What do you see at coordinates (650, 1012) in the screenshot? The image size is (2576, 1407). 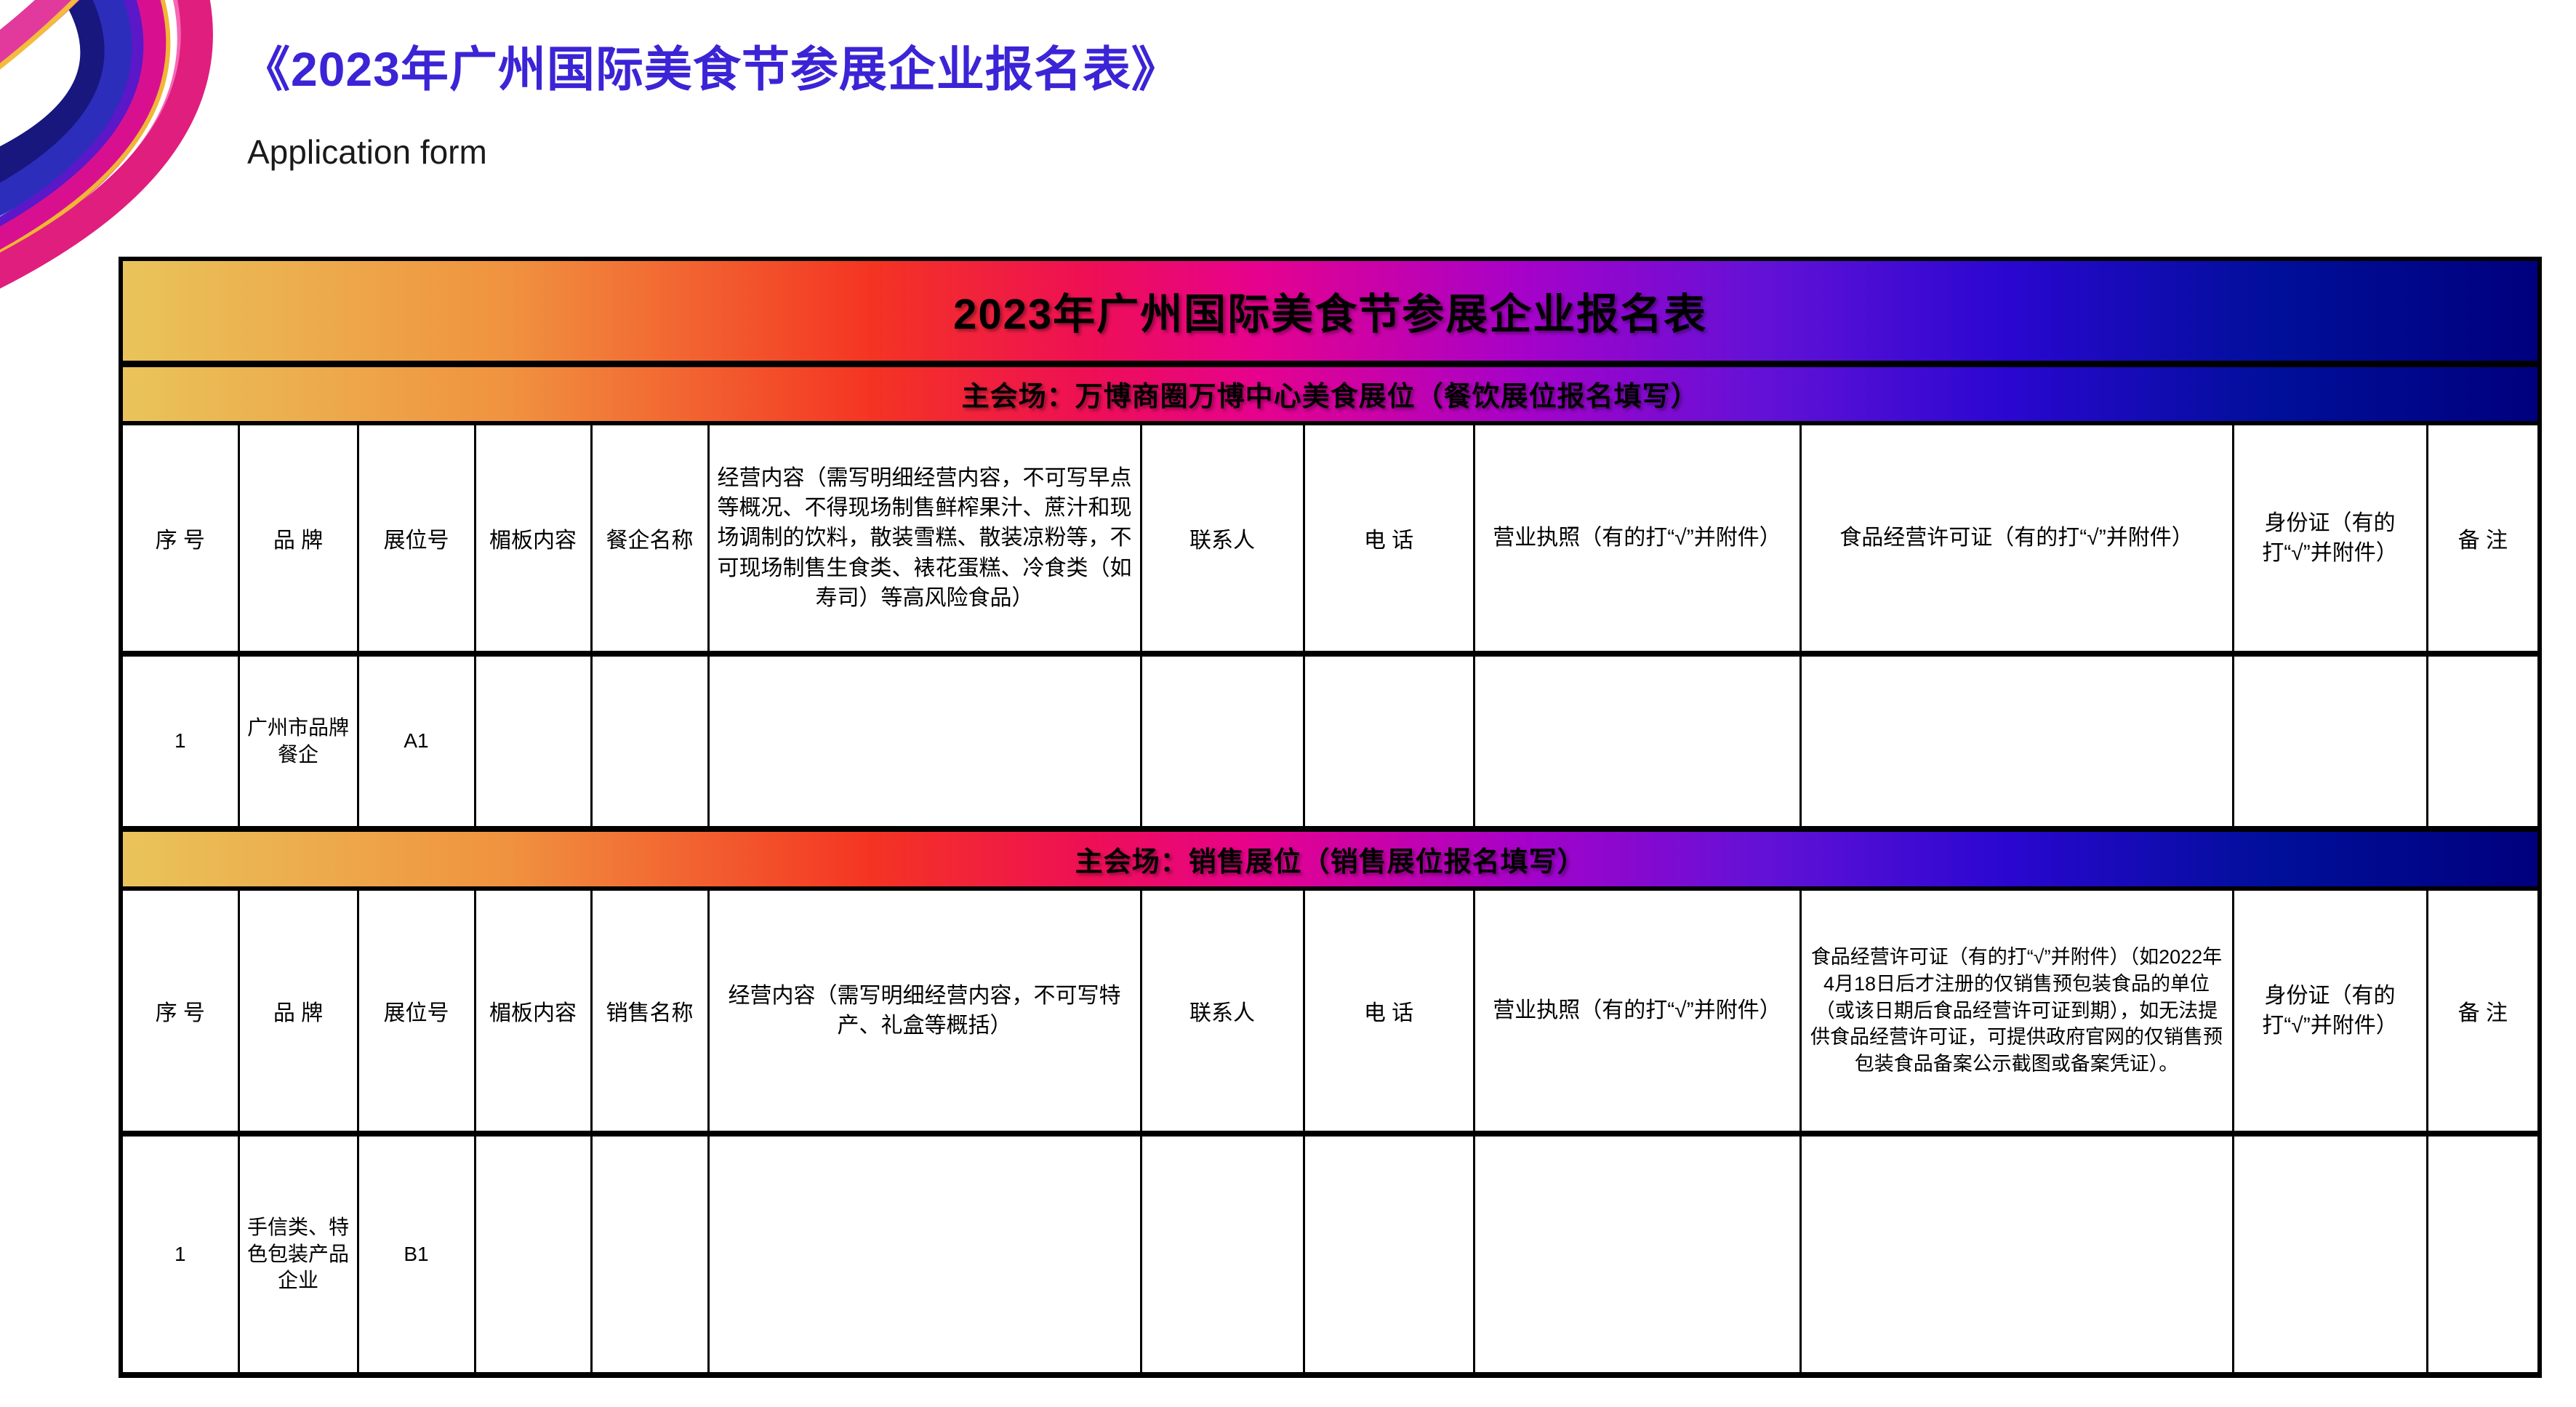 I see `column-header-sales-name: 销售名称` at bounding box center [650, 1012].